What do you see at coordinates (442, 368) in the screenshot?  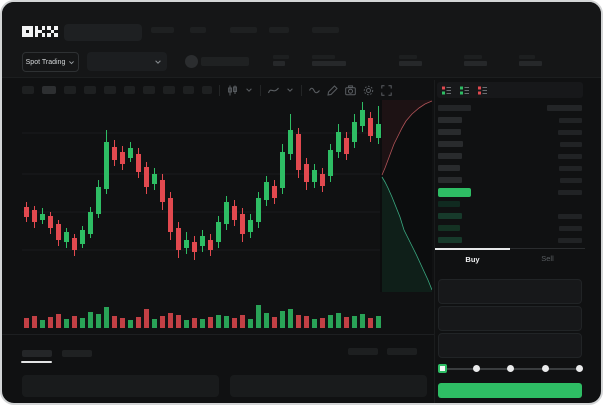 I see `amount-slider-handle` at bounding box center [442, 368].